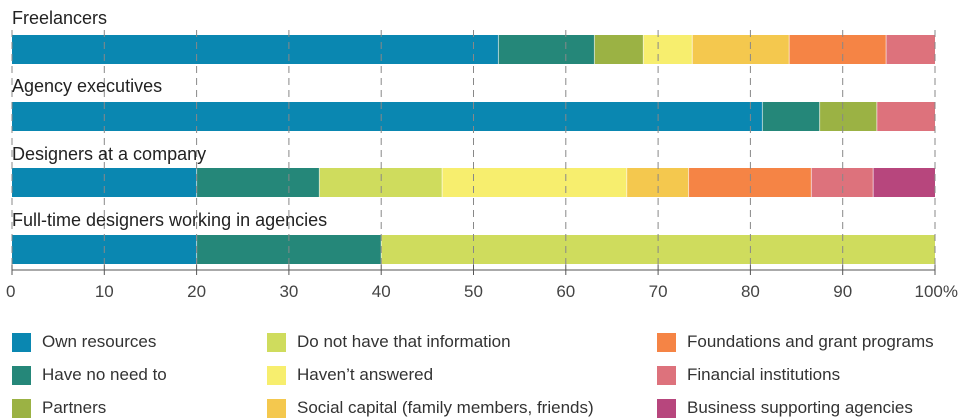 The width and height of the screenshot is (962, 418). I want to click on legend-label: Have no need to, so click(104, 374).